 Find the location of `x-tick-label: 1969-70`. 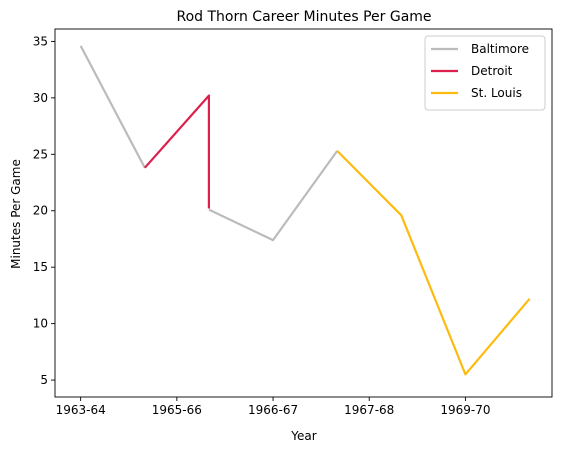

x-tick-label: 1969-70 is located at coordinates (465, 410).